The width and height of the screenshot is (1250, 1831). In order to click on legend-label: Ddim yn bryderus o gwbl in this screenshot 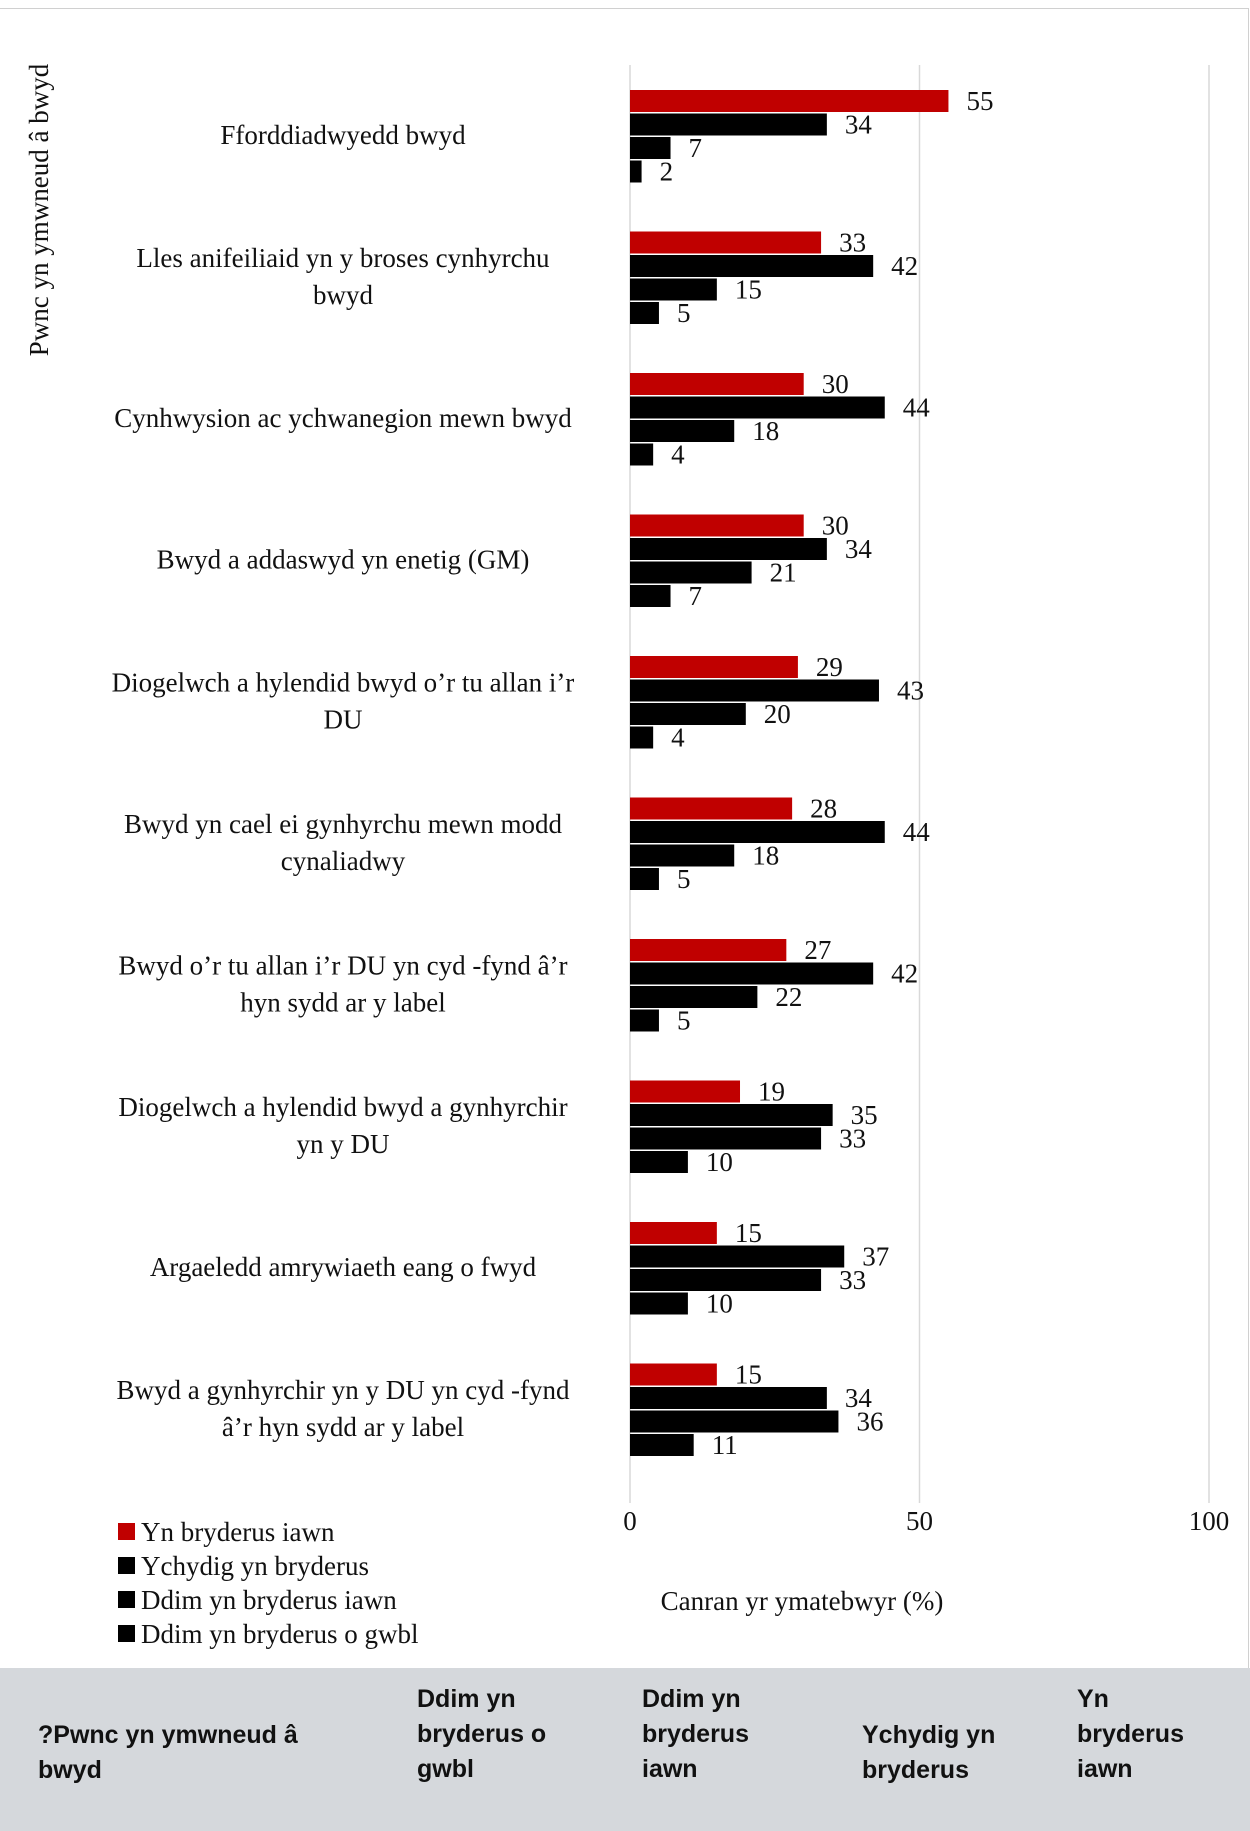, I will do `click(279, 1634)`.